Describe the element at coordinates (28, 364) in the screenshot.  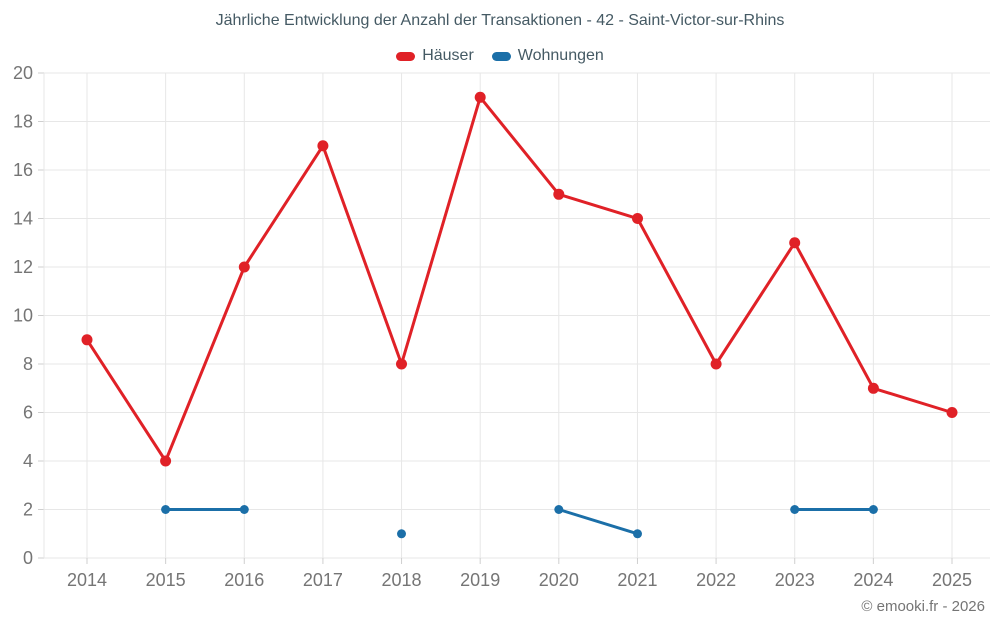
I see `y-axis-label: 8` at that location.